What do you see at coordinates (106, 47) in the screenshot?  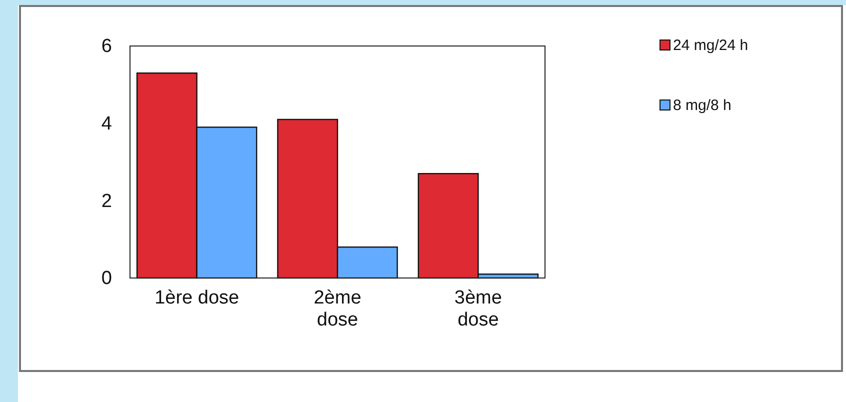 I see `y-tick-label: 6` at bounding box center [106, 47].